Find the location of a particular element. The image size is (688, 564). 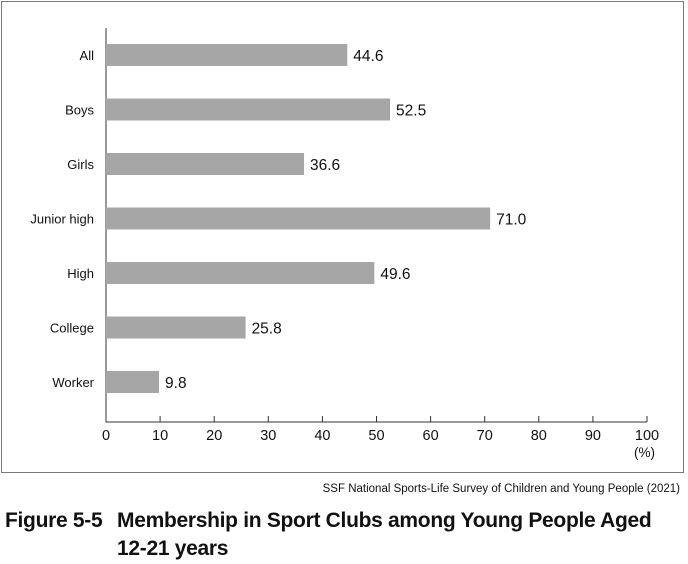

value-label-4: 49.6 is located at coordinates (395, 274).